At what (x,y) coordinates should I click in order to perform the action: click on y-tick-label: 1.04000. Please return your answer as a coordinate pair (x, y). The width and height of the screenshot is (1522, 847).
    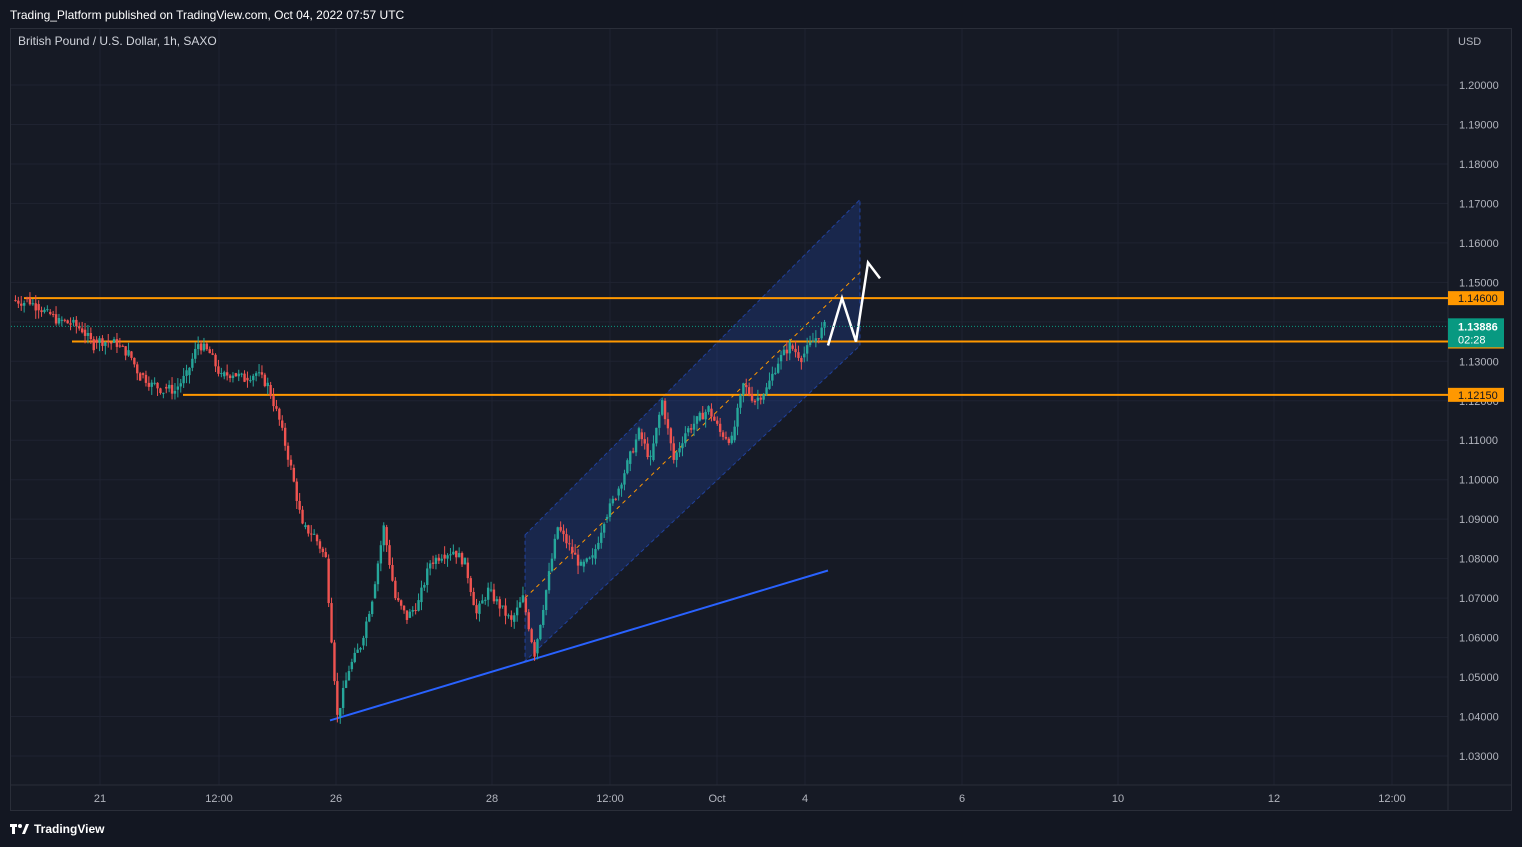
    Looking at the image, I should click on (1479, 718).